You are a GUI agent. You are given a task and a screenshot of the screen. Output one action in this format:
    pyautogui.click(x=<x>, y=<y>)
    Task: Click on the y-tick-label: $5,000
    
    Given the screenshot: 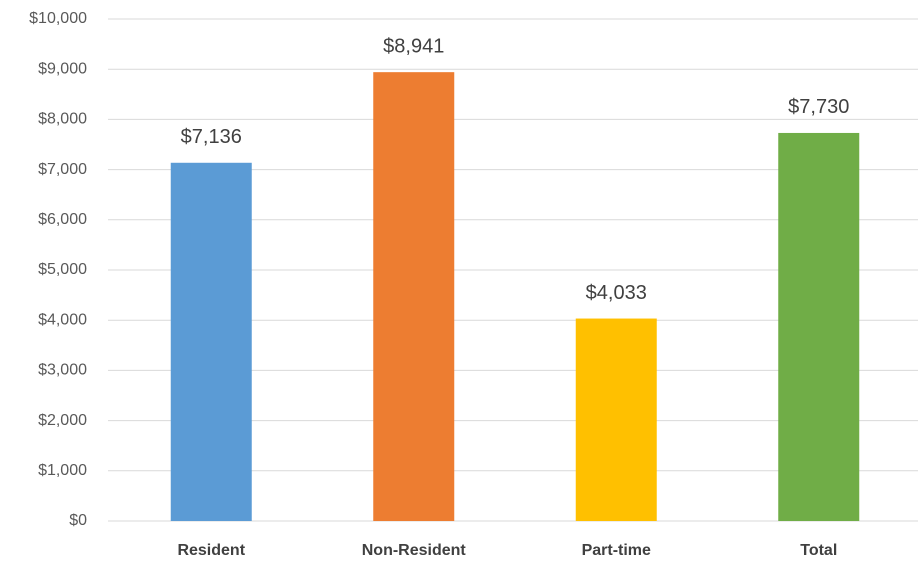 What is the action you would take?
    pyautogui.click(x=62, y=269)
    